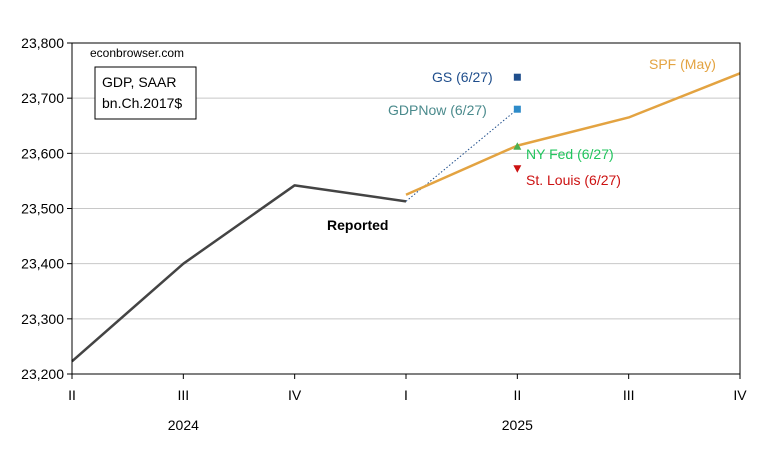 The width and height of the screenshot is (780, 470). I want to click on series-label-spf: SPF (May), so click(682, 64).